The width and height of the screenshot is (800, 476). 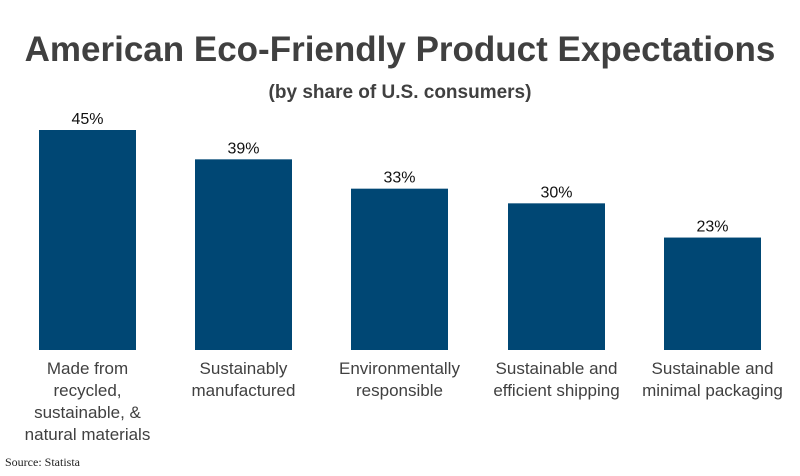 What do you see at coordinates (556, 379) in the screenshot?
I see `category-label: Sustainable and efficient shipping` at bounding box center [556, 379].